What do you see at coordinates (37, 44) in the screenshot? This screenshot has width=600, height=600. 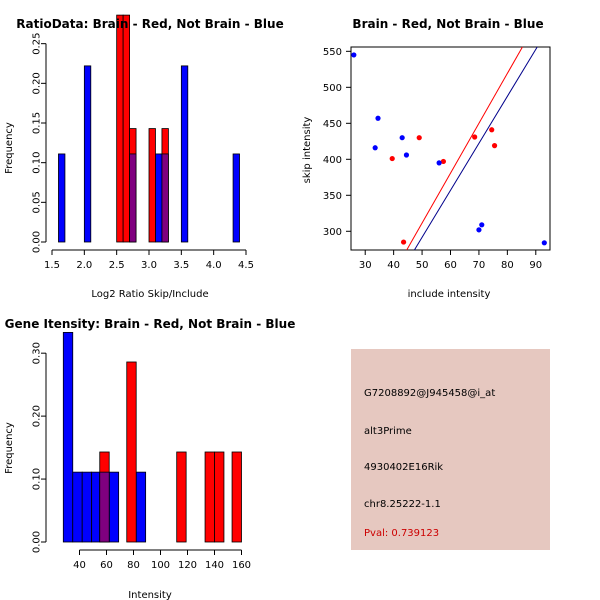 I see `ratio-y-tick-label: 0.25` at bounding box center [37, 44].